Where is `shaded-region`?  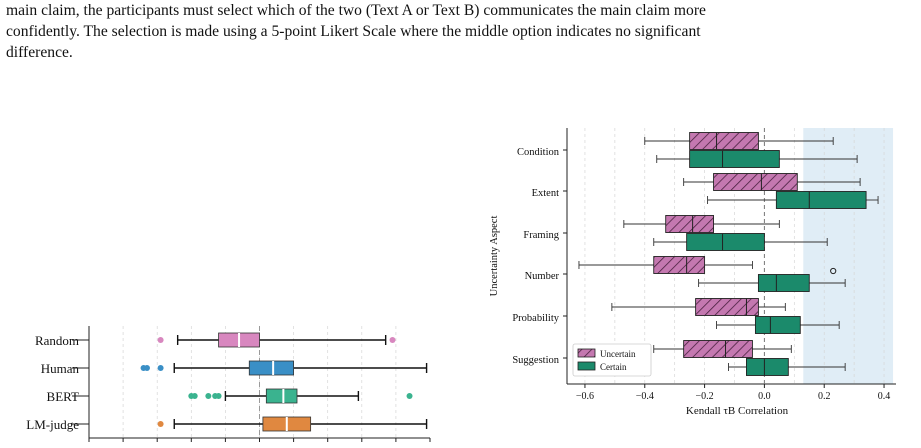
shaded-region is located at coordinates (848, 256).